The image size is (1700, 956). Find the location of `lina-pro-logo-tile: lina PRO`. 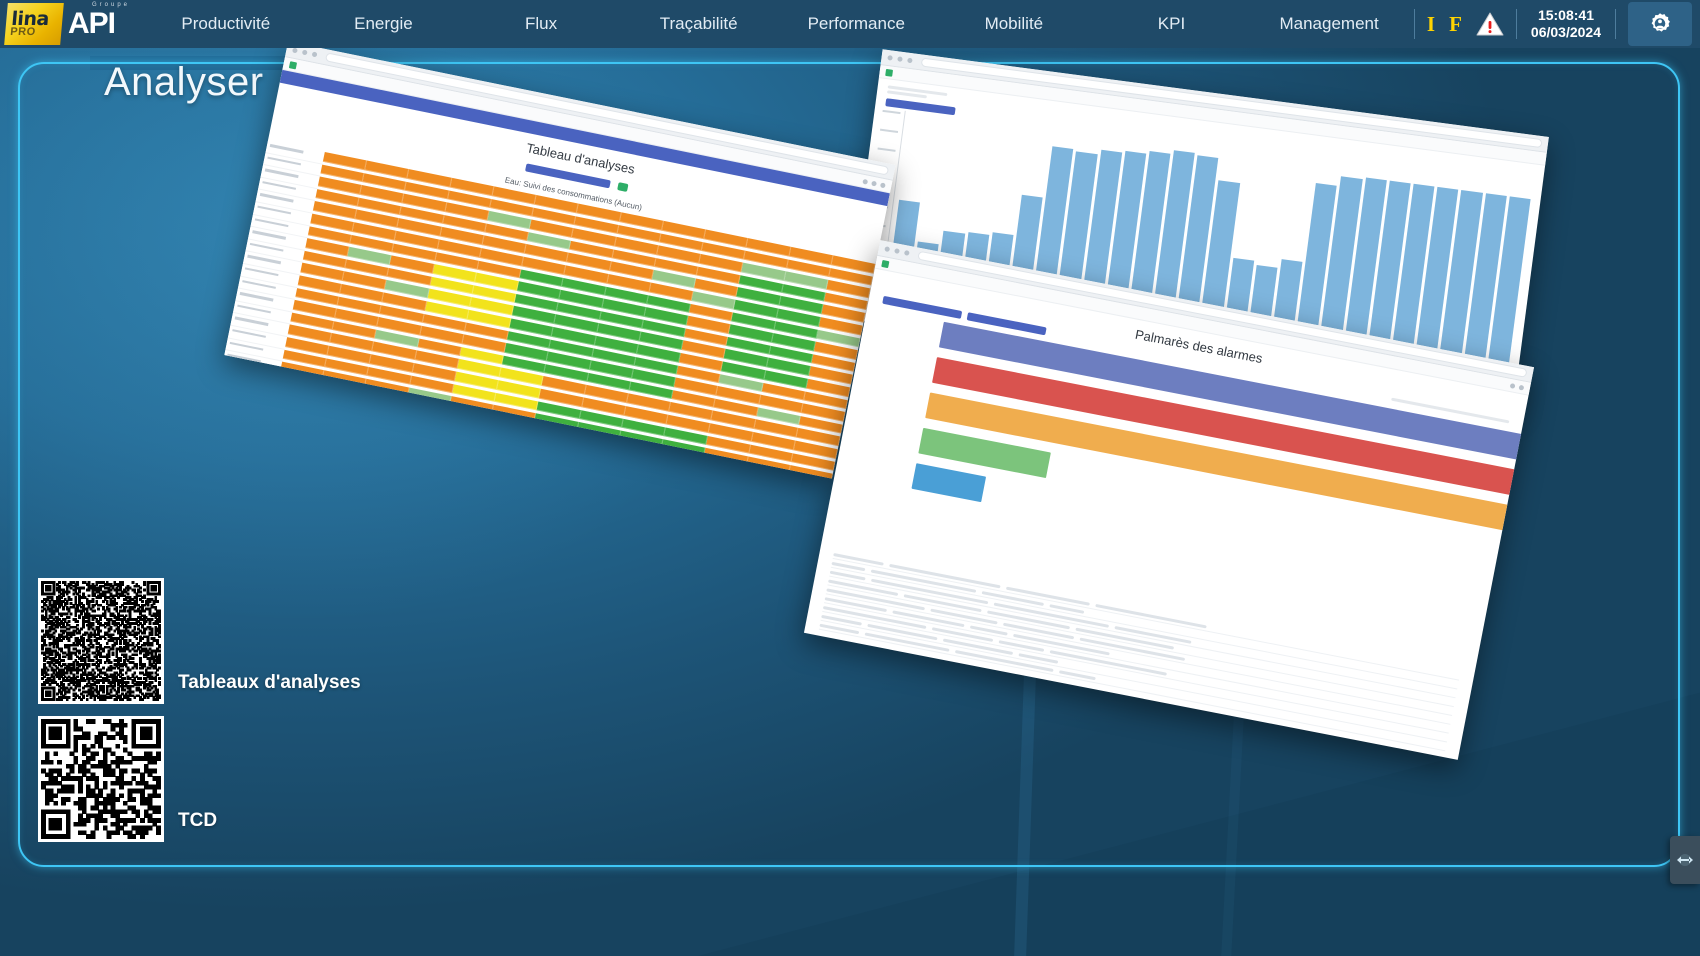

lina-pro-logo-tile: lina PRO is located at coordinates (34, 24).